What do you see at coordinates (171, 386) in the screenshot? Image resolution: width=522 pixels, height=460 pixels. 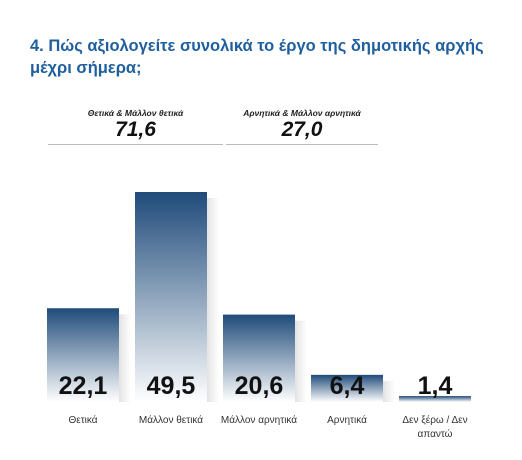 I see `bar-value-label: 49,5` at bounding box center [171, 386].